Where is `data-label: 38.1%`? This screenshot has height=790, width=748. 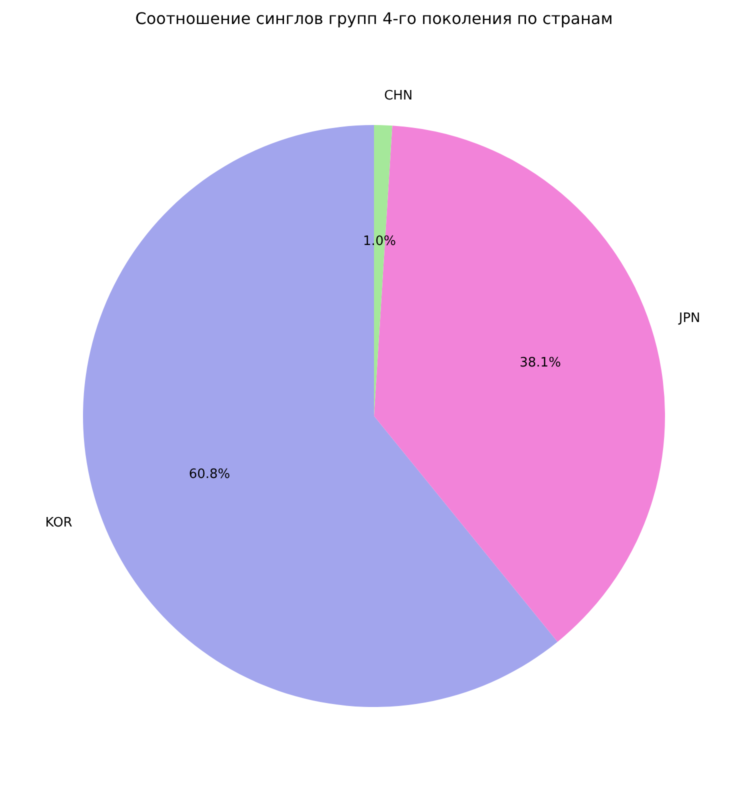
data-label: 38.1% is located at coordinates (540, 362).